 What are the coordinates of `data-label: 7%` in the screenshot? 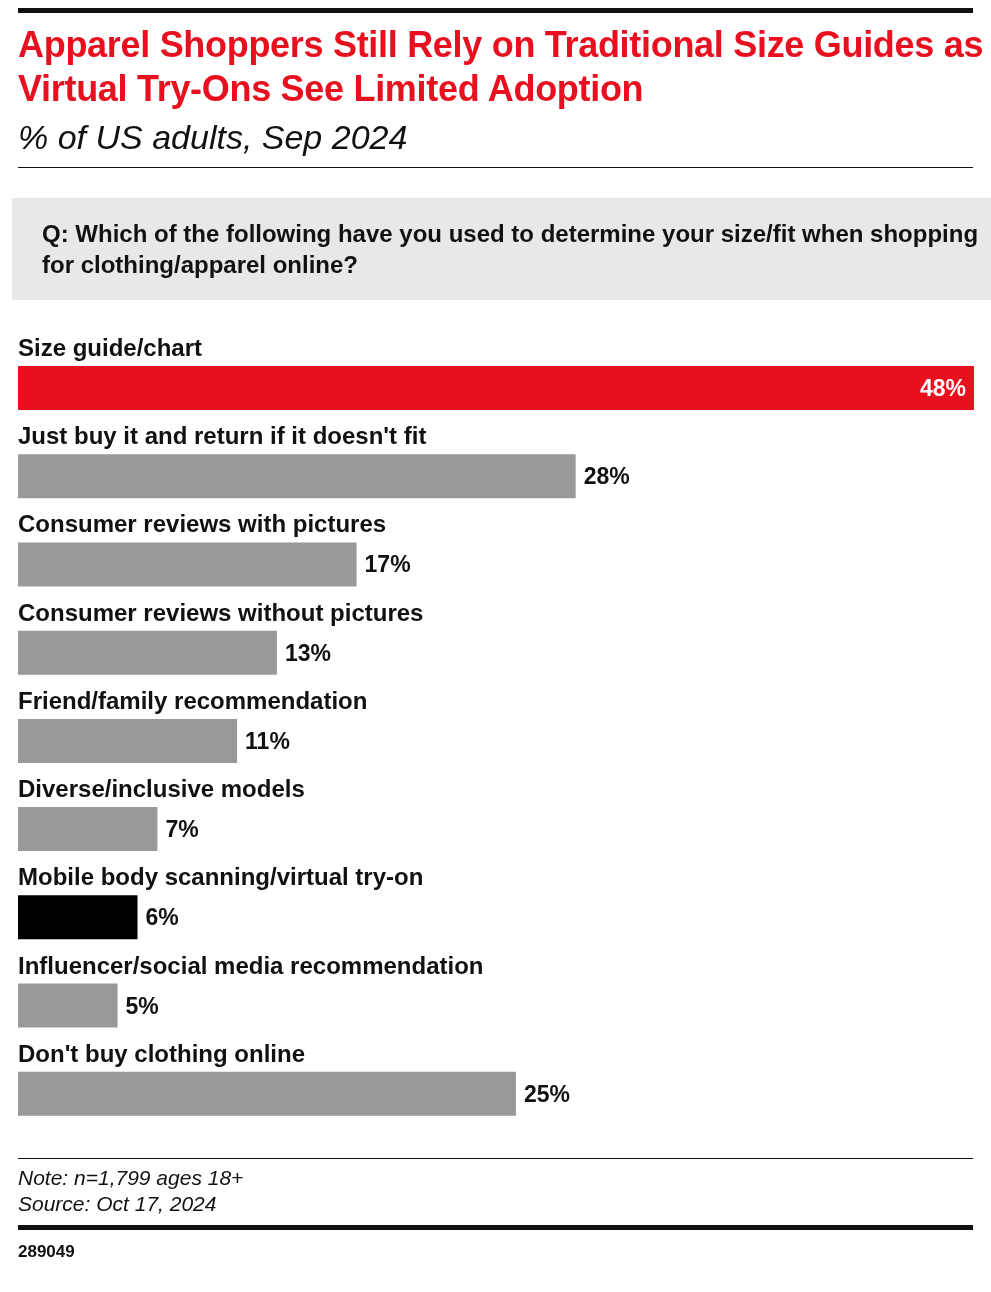 It's located at (182, 829).